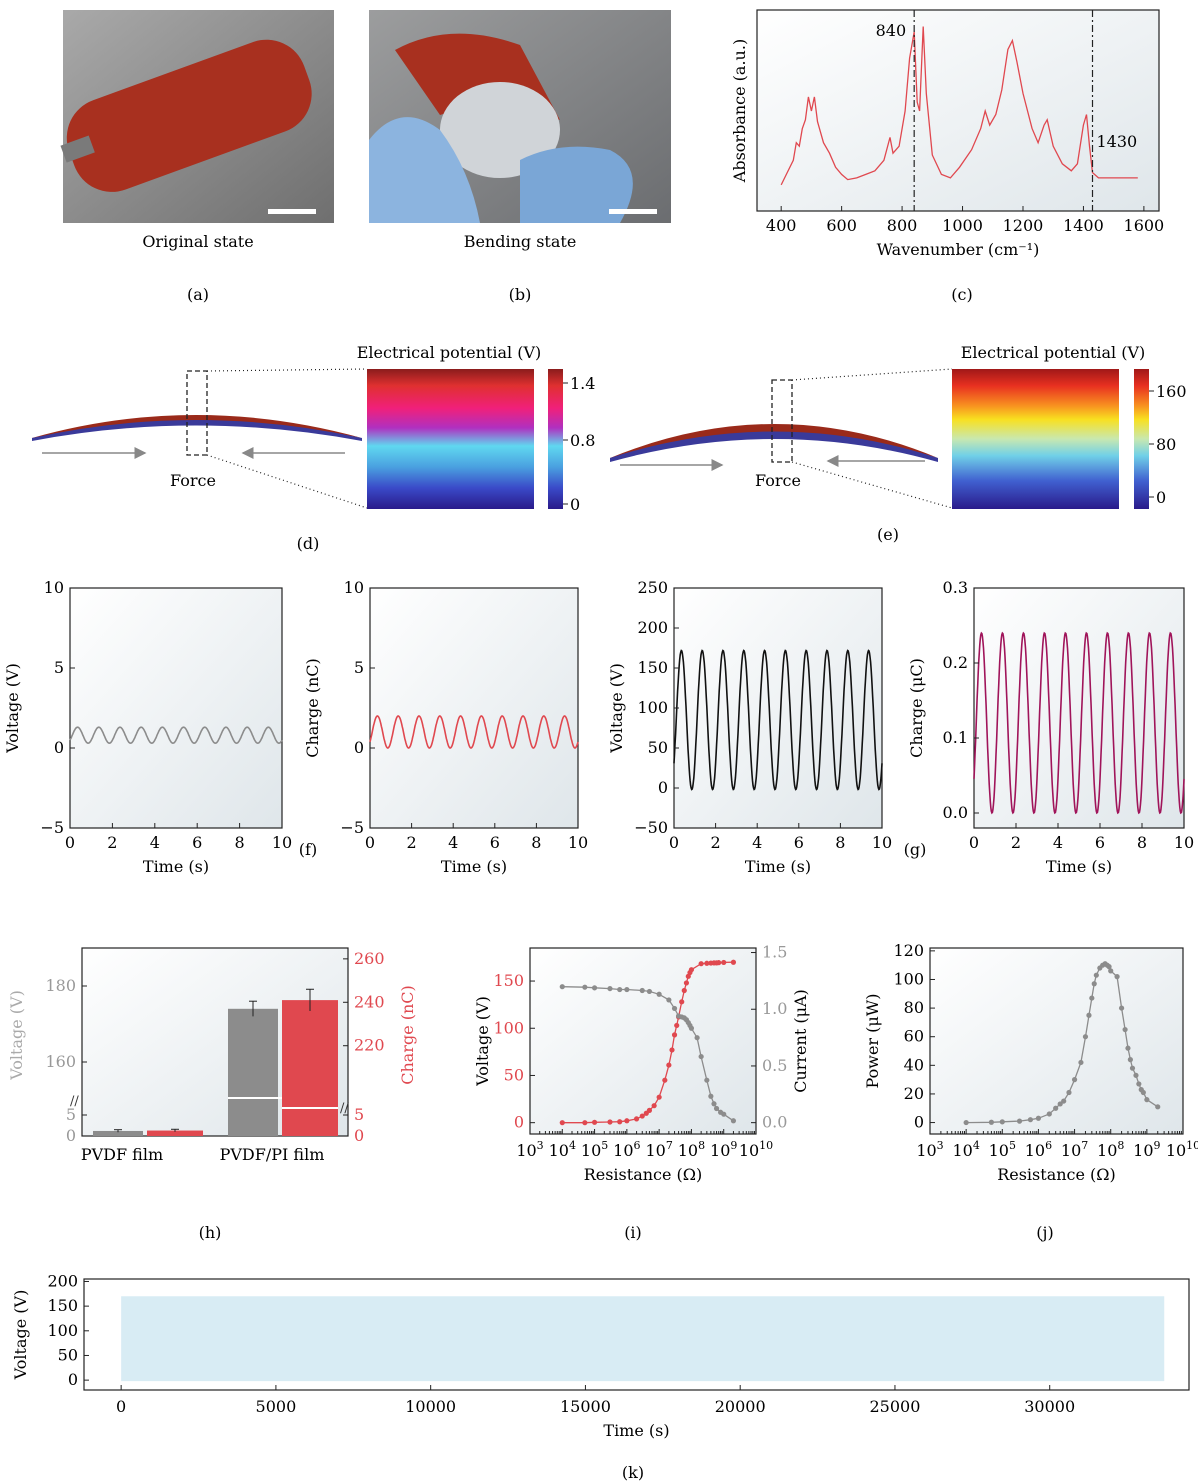  I want to click on y-tick-label: 80, so click(914, 1007).